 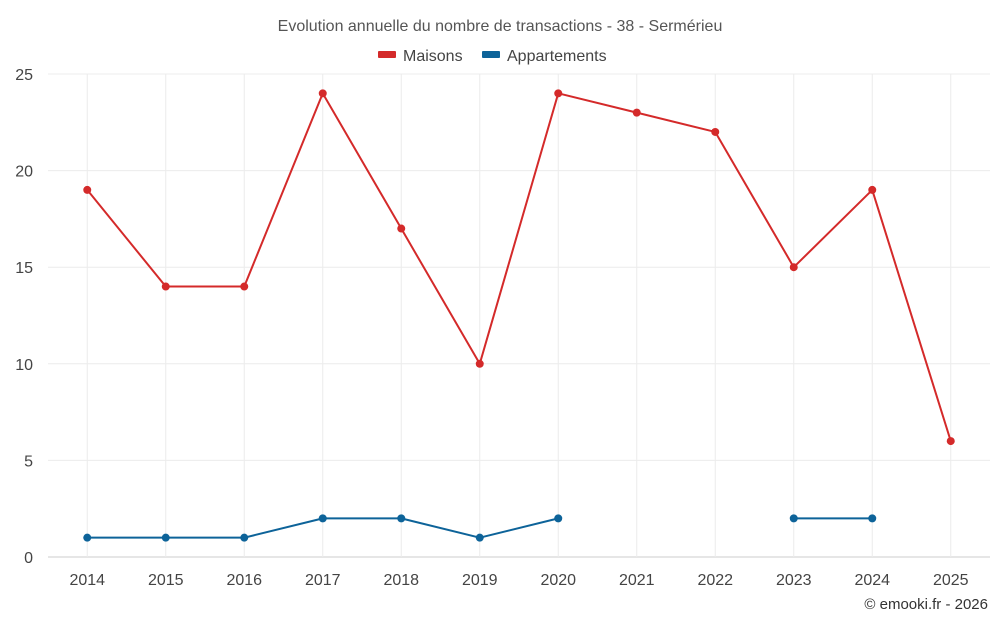 I want to click on x-tick-label: 2020, so click(x=558, y=580).